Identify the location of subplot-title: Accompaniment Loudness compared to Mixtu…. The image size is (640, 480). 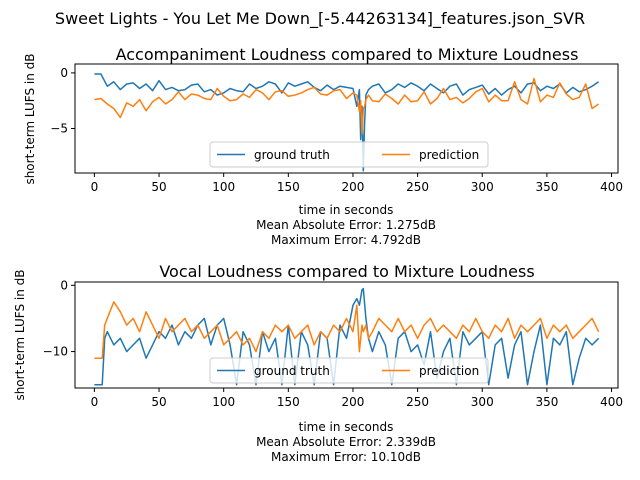
(347, 54).